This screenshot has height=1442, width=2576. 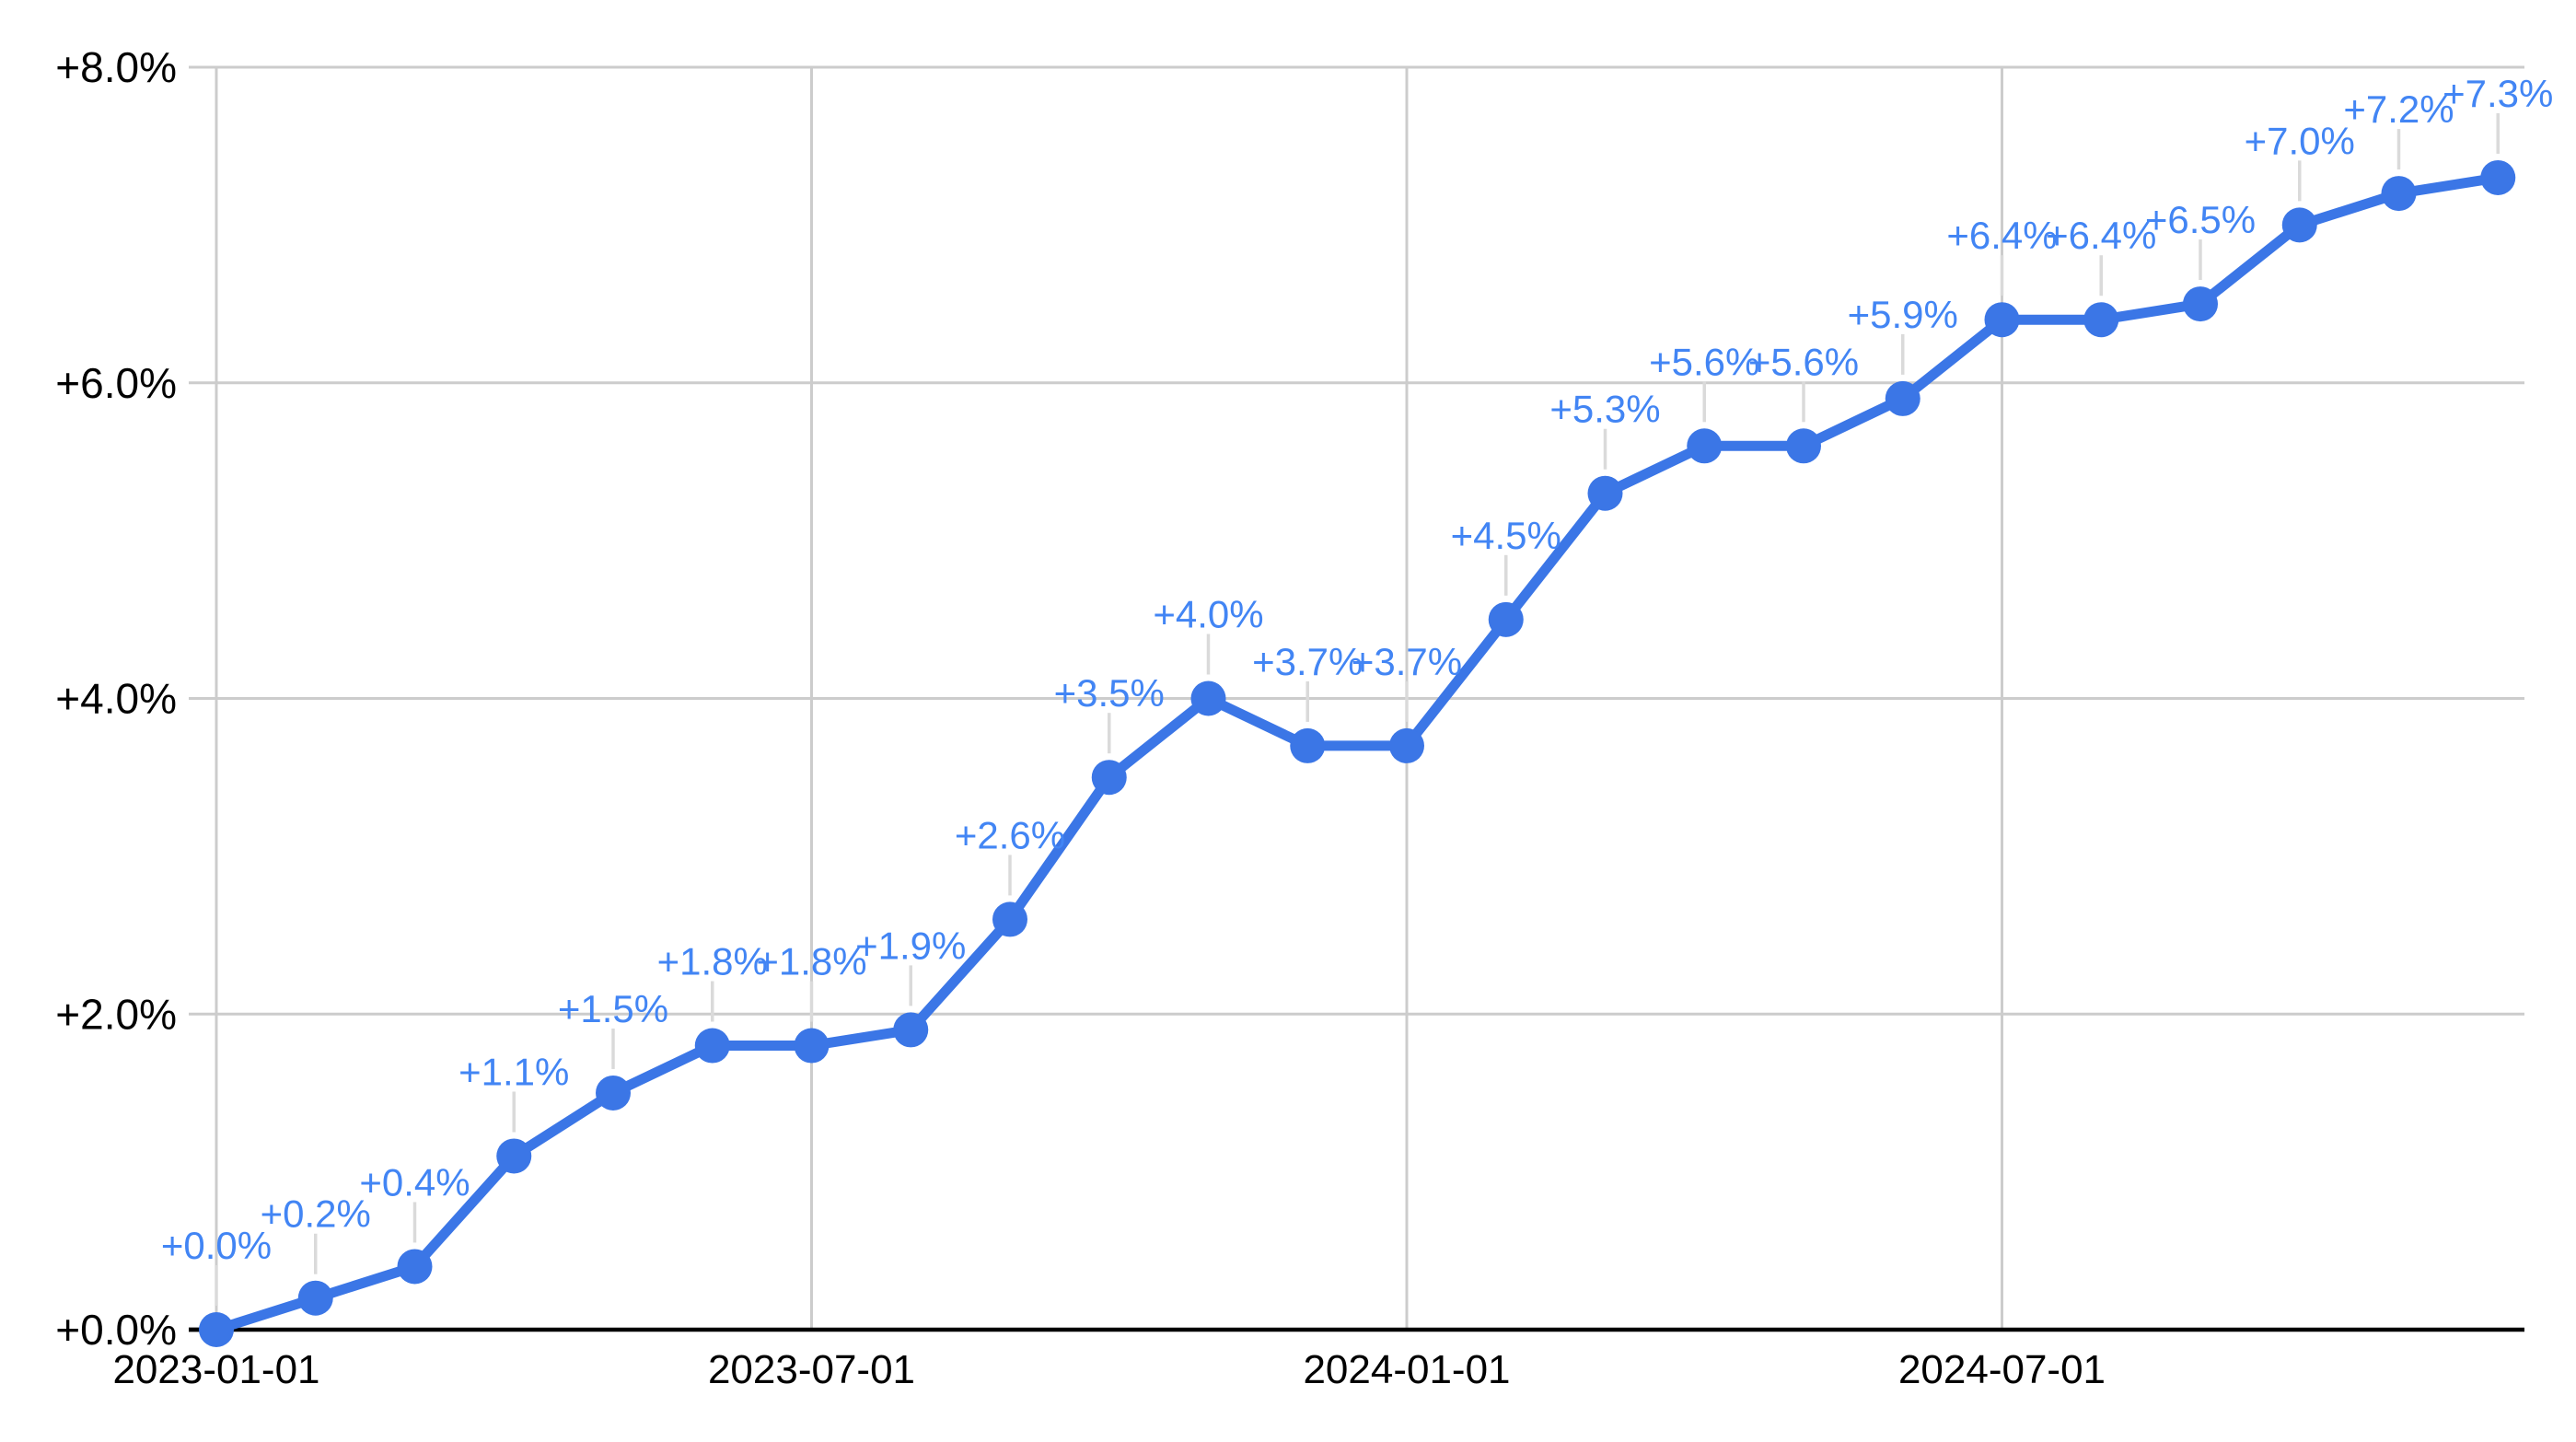 I want to click on data-point-label: +0.4%, so click(x=414, y=1182).